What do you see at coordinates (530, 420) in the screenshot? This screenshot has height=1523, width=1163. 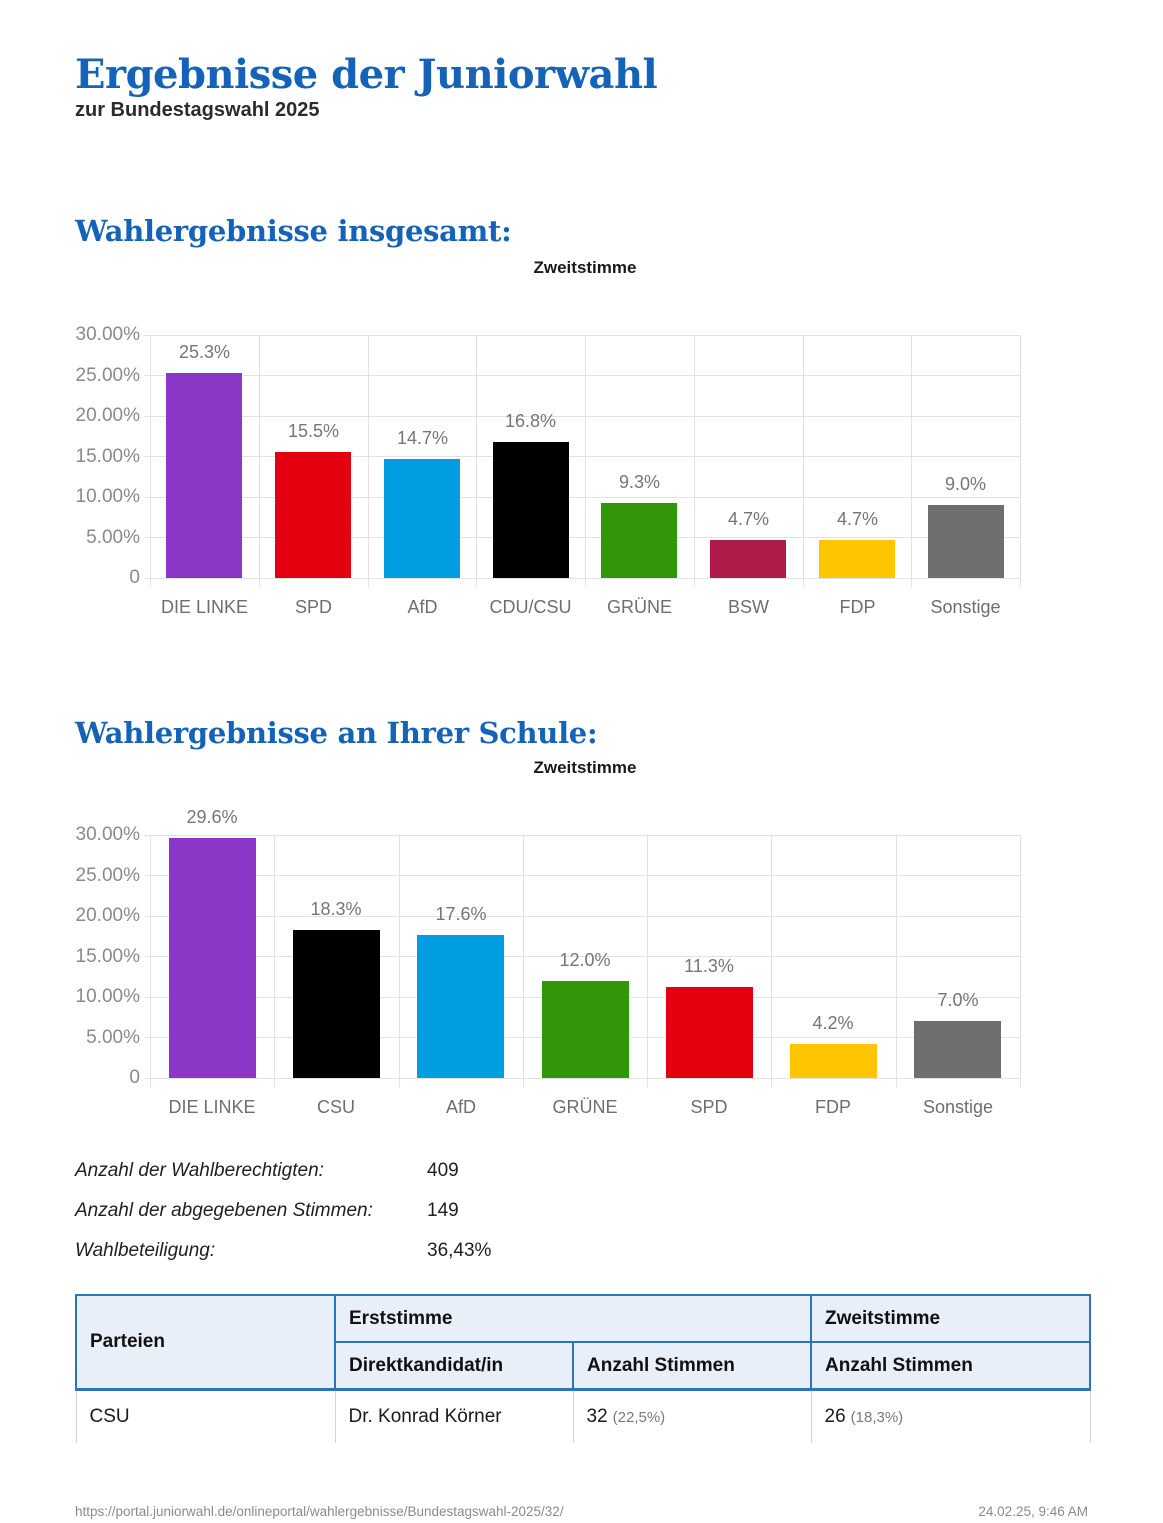 I see `bar-value-label: 16.8%` at bounding box center [530, 420].